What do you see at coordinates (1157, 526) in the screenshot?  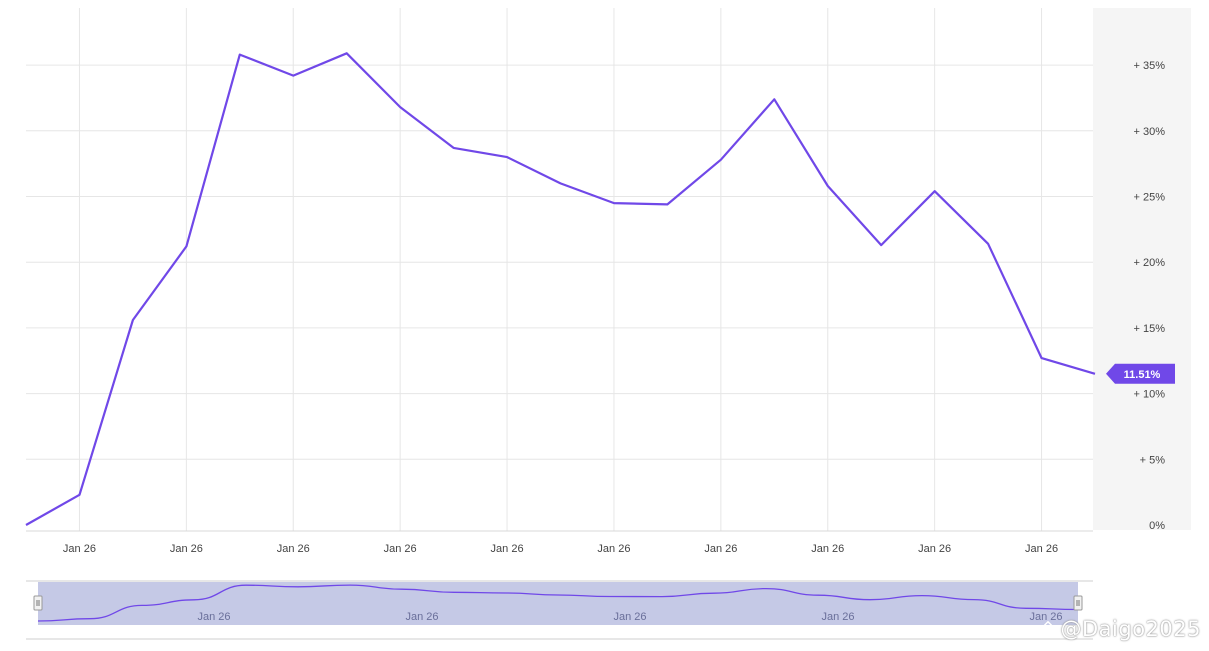 I see `y-tick-label: 0%` at bounding box center [1157, 526].